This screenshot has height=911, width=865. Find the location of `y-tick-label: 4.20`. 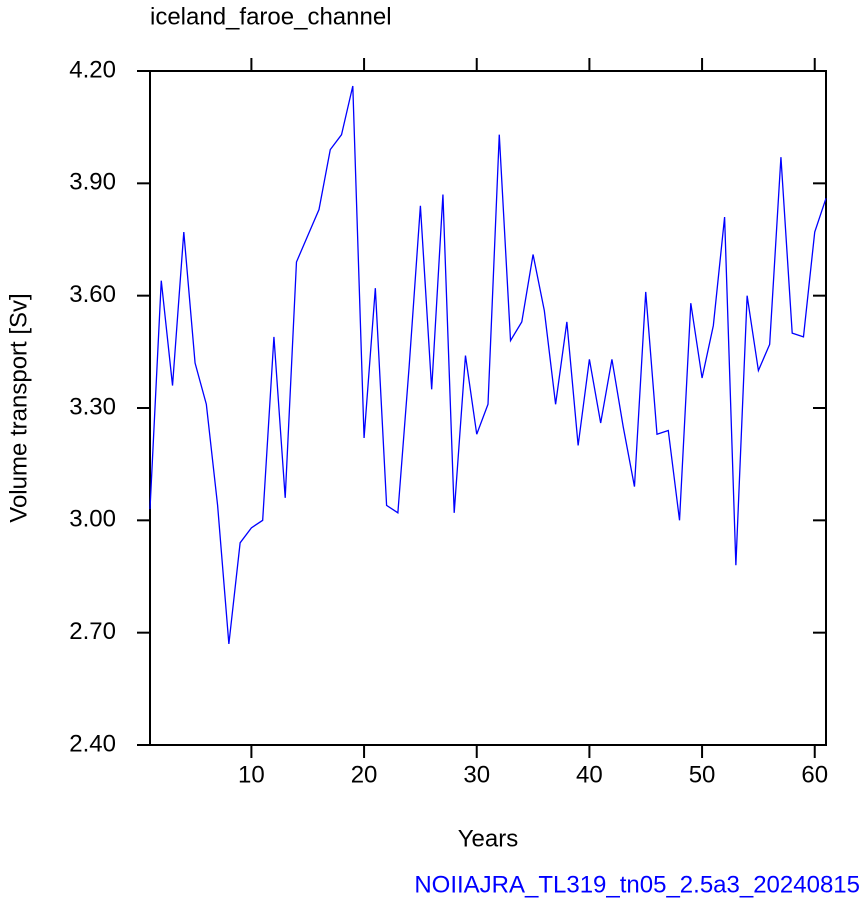

y-tick-label: 4.20 is located at coordinates (92, 69).